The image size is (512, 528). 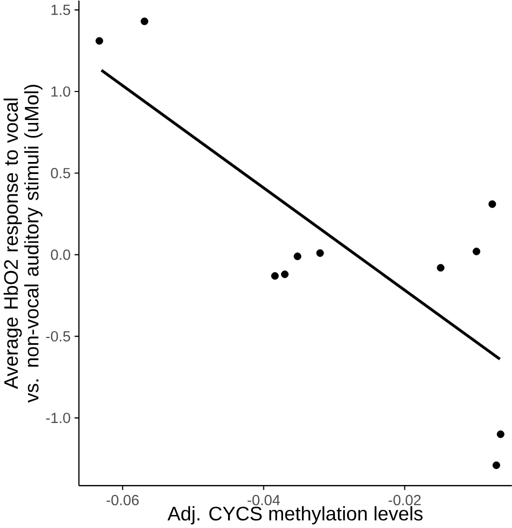 I want to click on x-axis-title: Adj. CYCS methylation levels, so click(x=294, y=515).